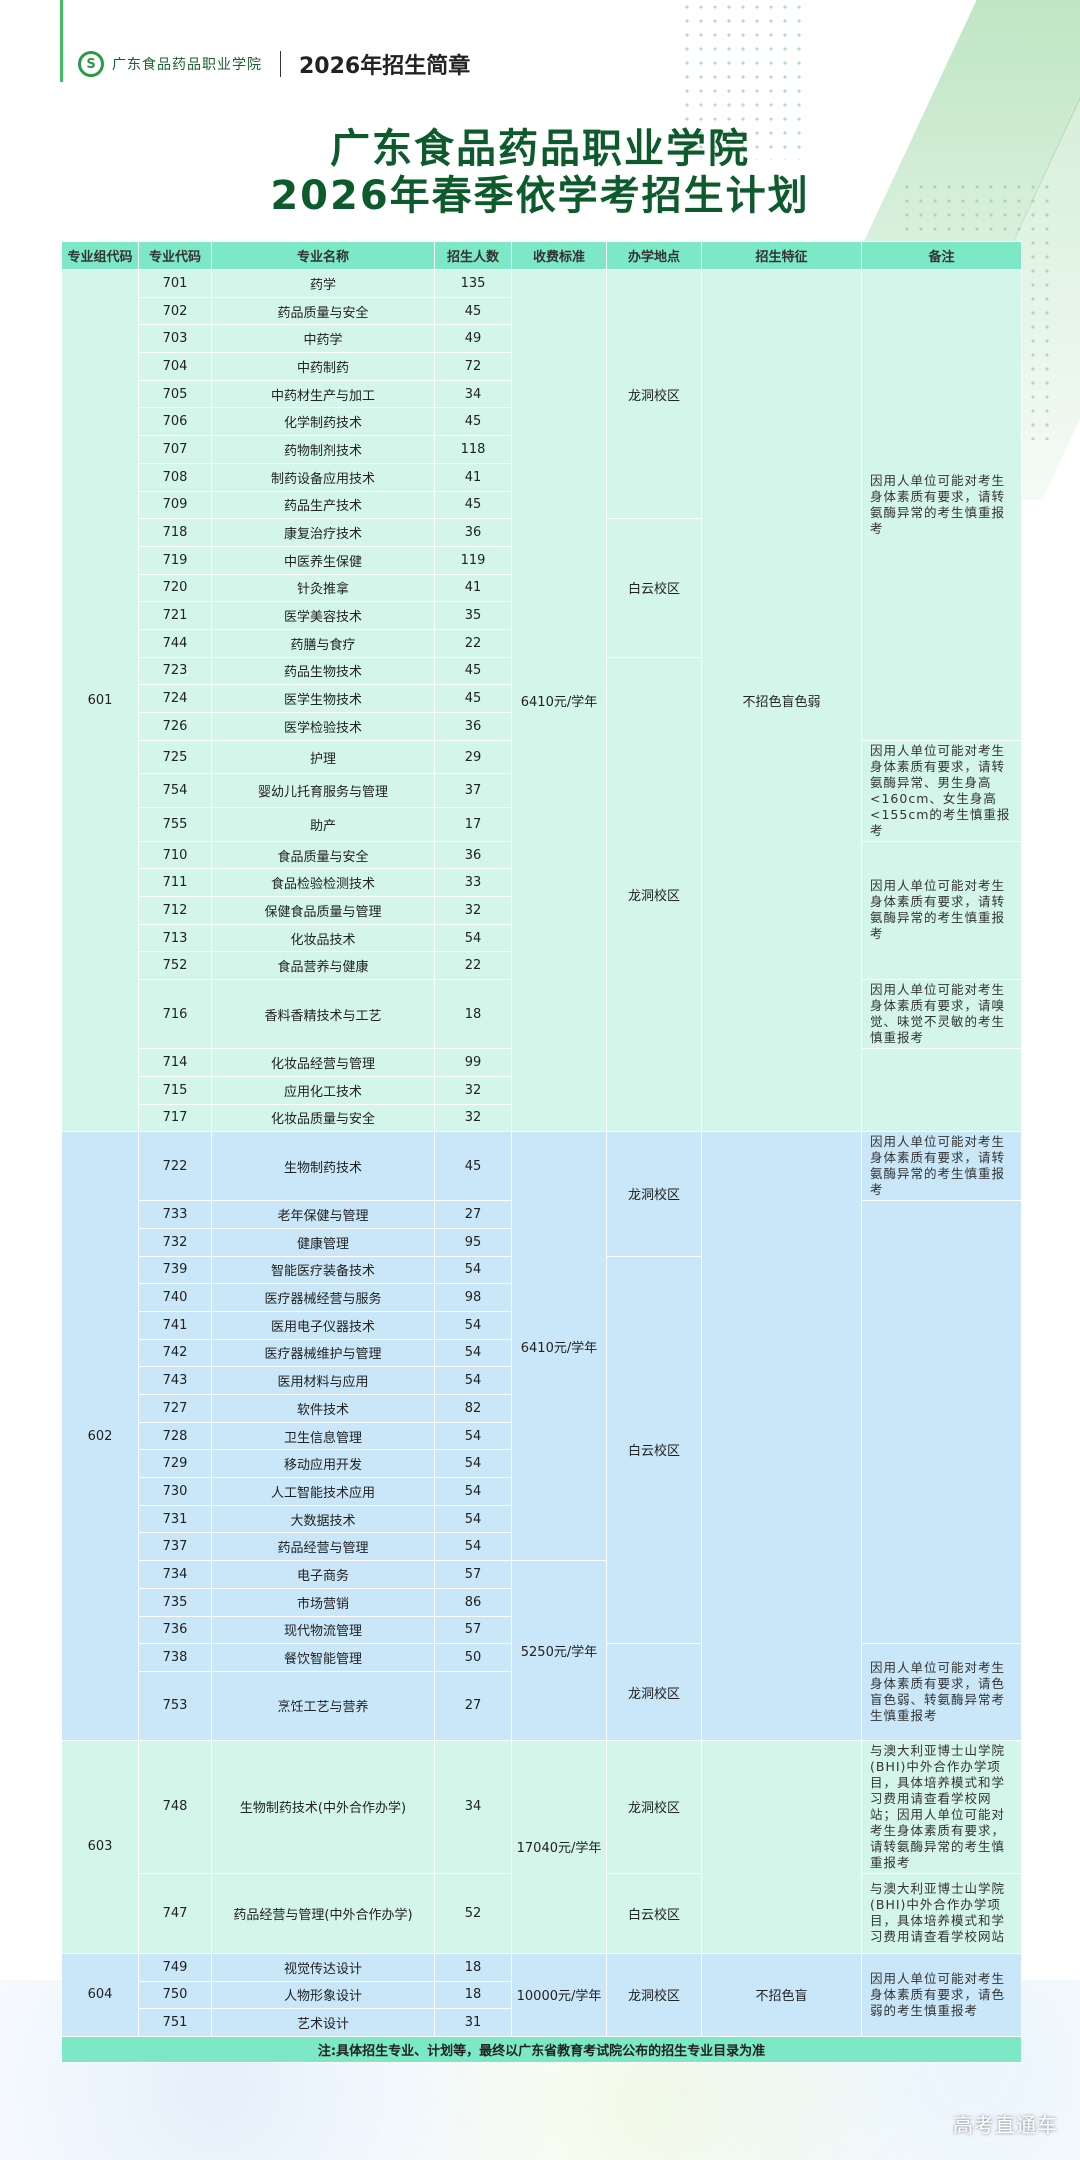 The image size is (1080, 2160). What do you see at coordinates (542, 2022) in the screenshot?
I see `table-row: 751 艺术设计 31` at bounding box center [542, 2022].